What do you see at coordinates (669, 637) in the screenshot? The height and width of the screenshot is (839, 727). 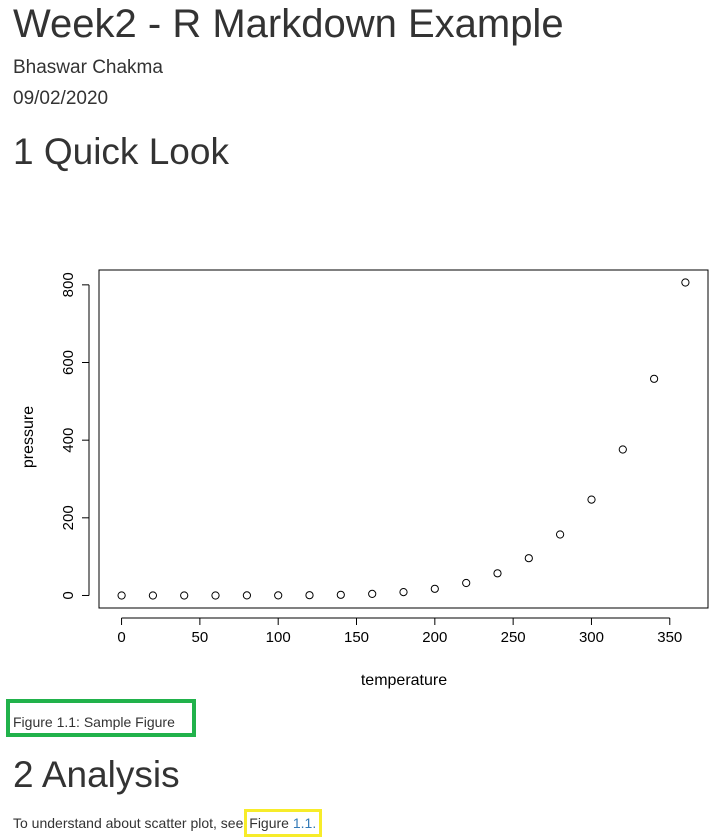 I see `x-tick-label: 350` at bounding box center [669, 637].